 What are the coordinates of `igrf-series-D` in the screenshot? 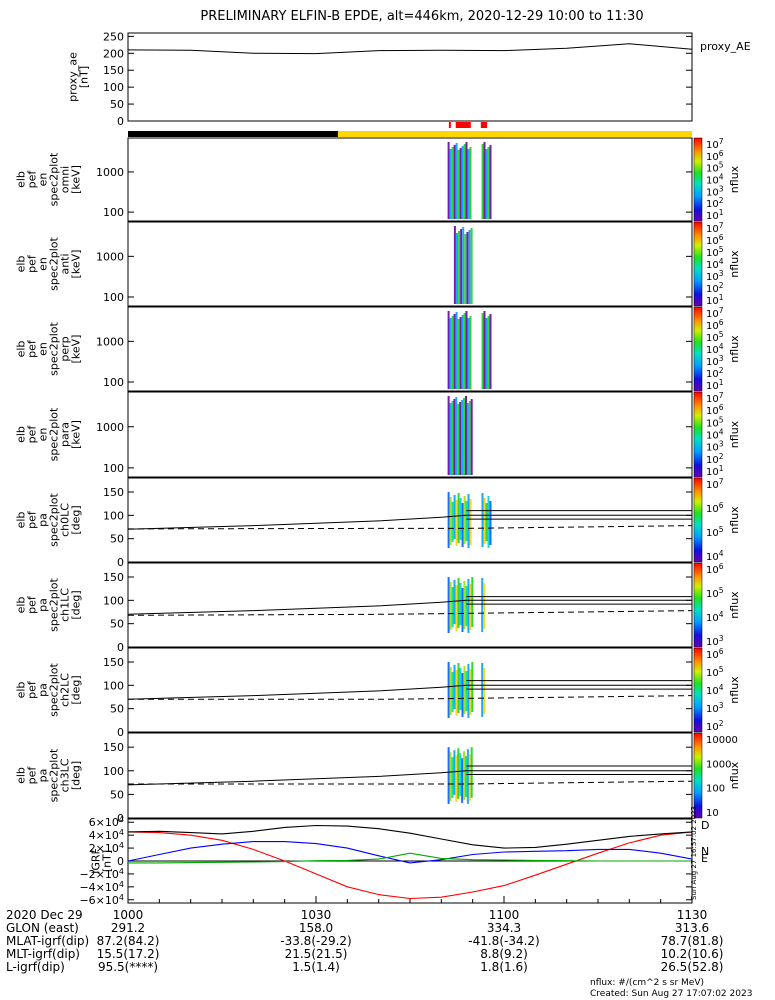 It's located at (410, 865).